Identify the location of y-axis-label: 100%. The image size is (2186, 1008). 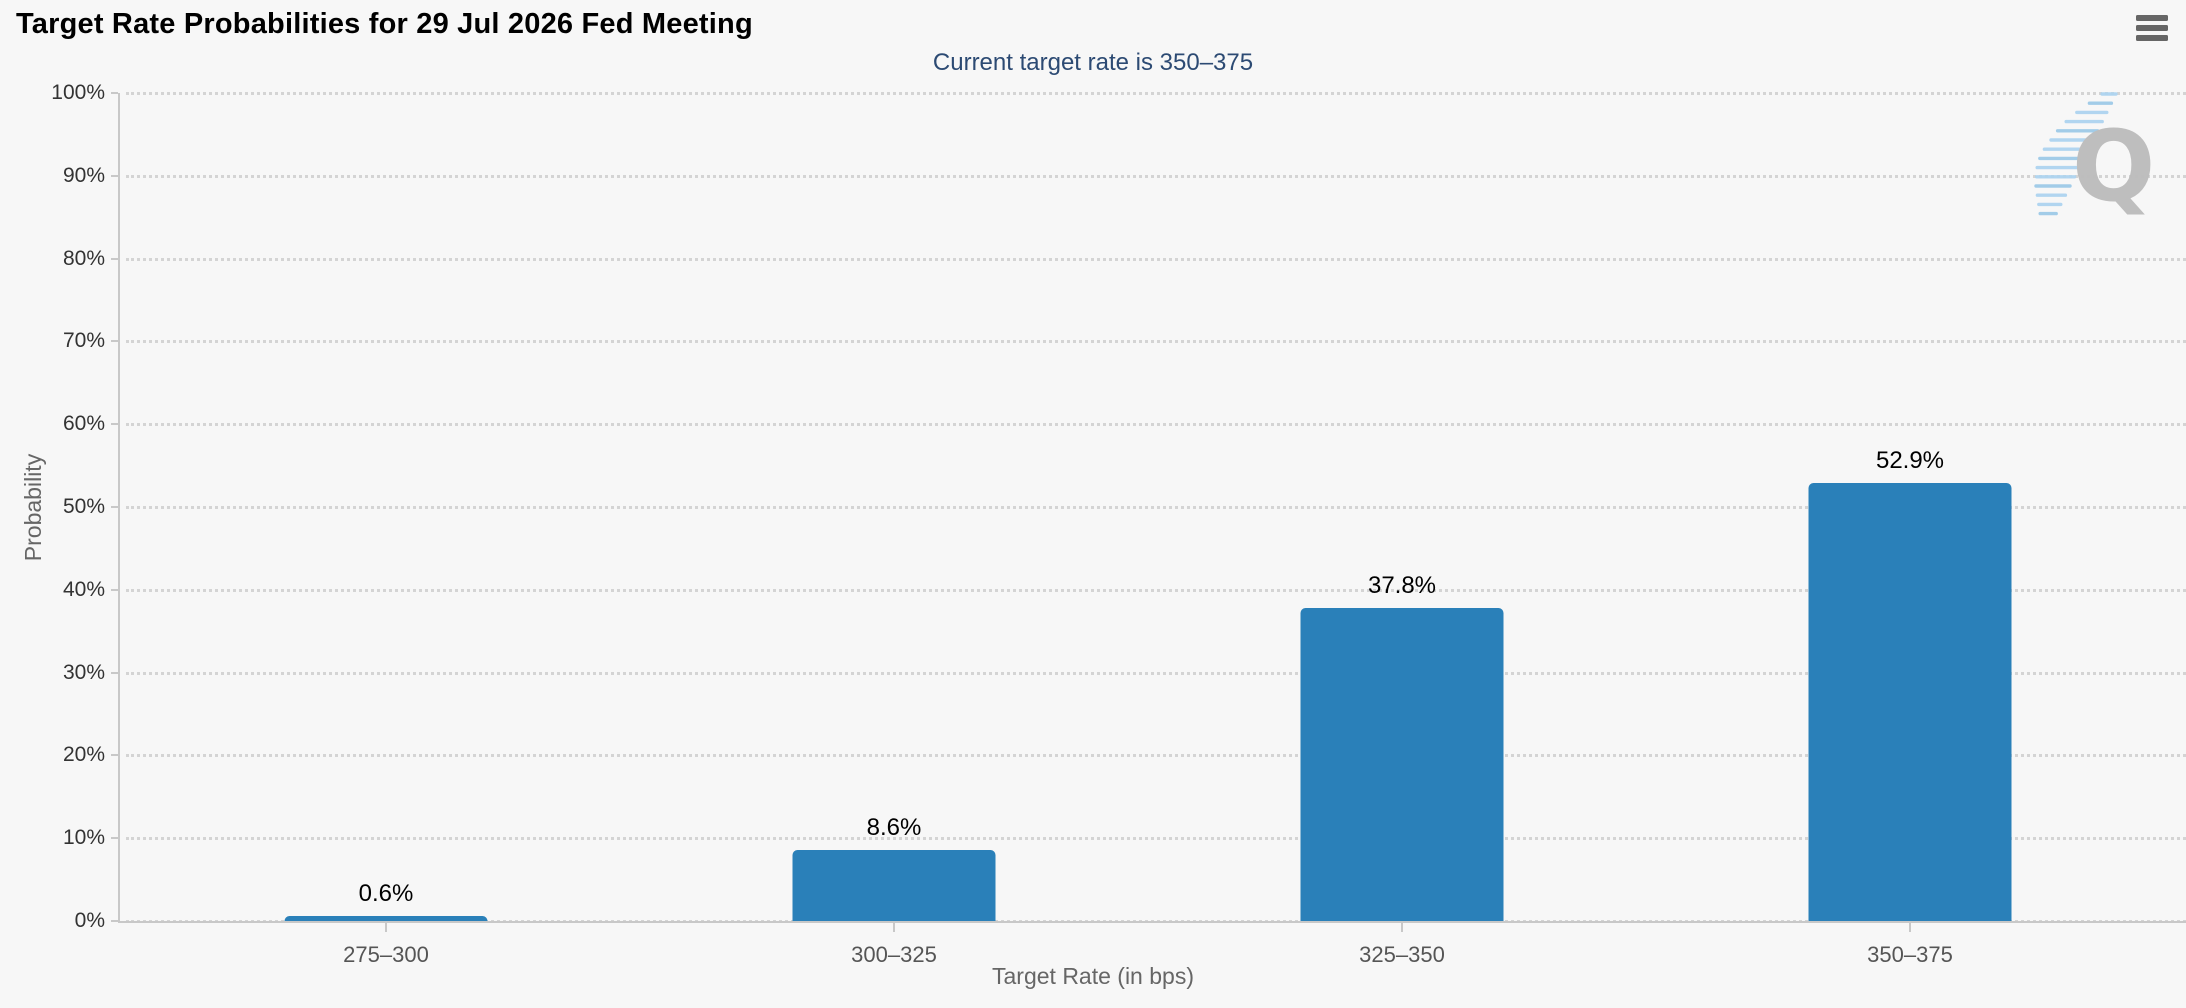
(78, 92).